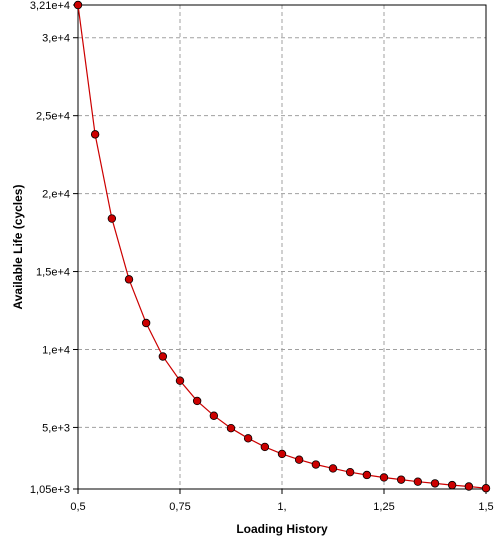 The width and height of the screenshot is (502, 541). I want to click on y-tick-label: 1,5e+4, so click(53, 273).